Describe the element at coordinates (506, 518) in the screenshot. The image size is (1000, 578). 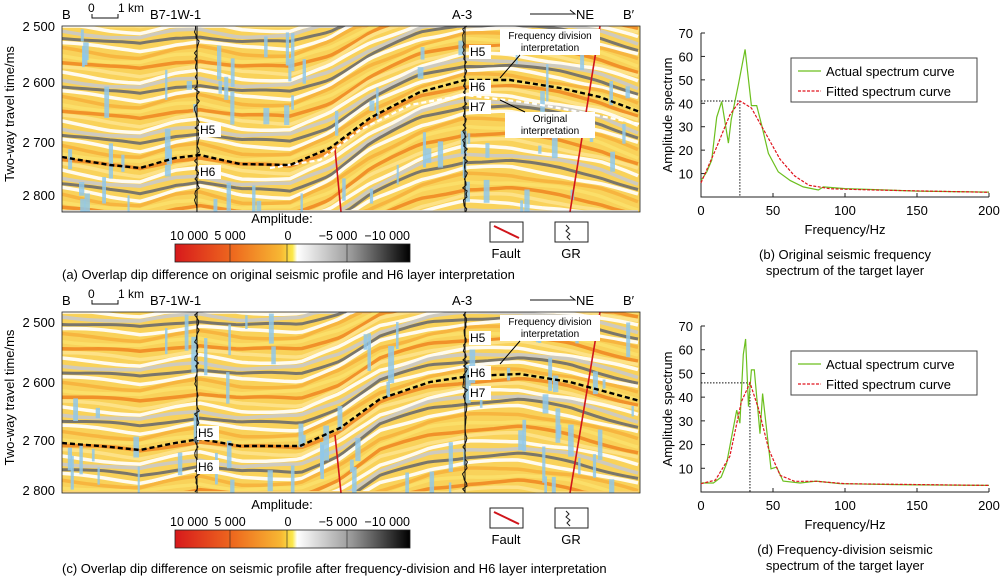
I see `fault-icon` at that location.